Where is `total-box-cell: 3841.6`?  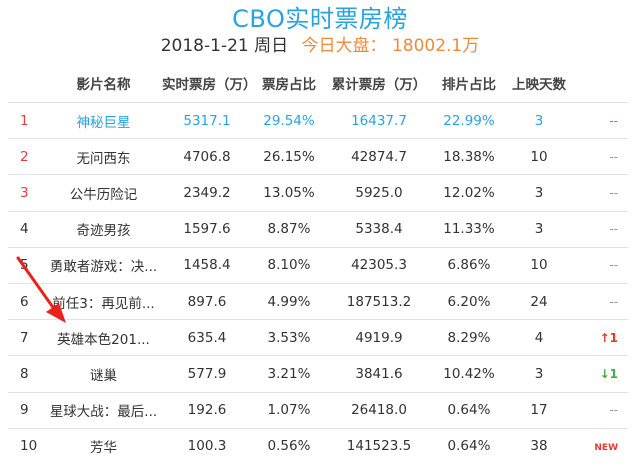
total-box-cell: 3841.6 is located at coordinates (379, 373).